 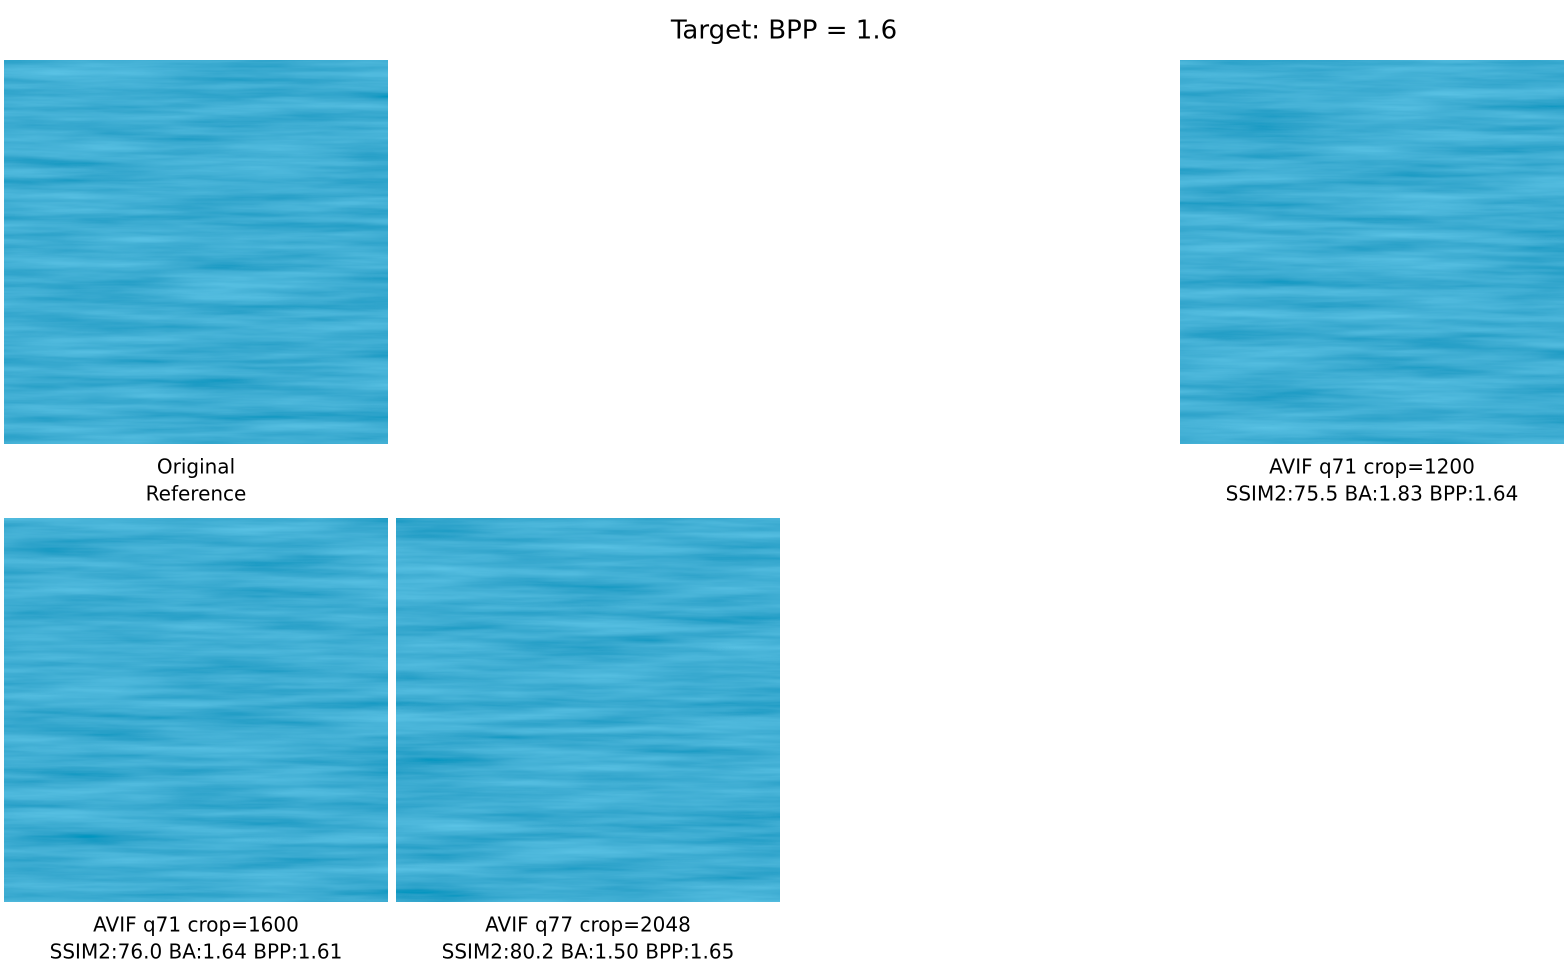 I want to click on caption-line: AVIF q71 crop=1600, so click(x=196, y=925).